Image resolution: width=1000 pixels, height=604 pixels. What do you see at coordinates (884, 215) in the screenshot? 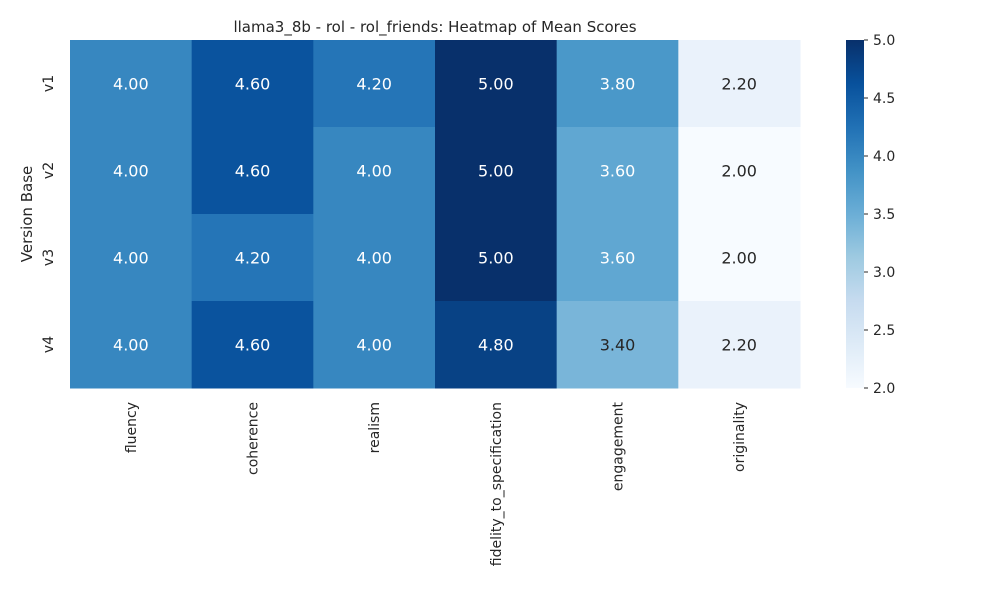
I see `colorbar-tick-label: 3.5` at bounding box center [884, 215].